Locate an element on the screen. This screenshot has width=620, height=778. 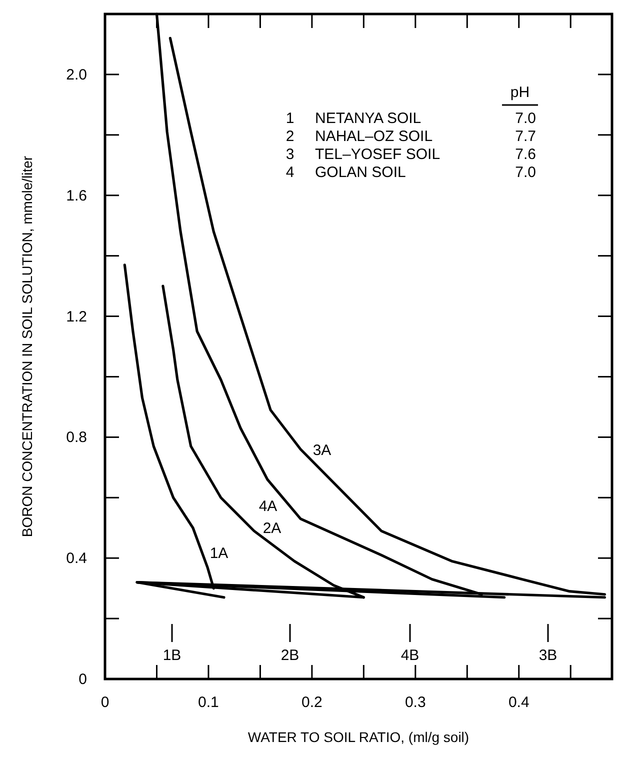
annotation: 2 is located at coordinates (290, 136).